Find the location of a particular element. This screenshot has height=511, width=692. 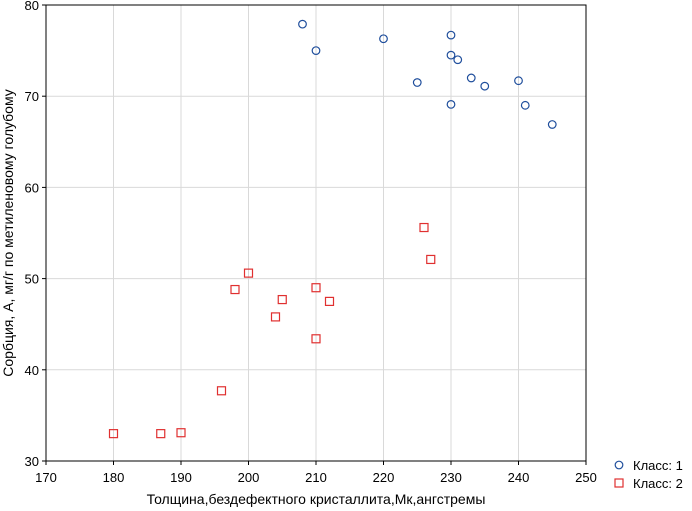

y-tick-label: 40 is located at coordinates (32, 370).